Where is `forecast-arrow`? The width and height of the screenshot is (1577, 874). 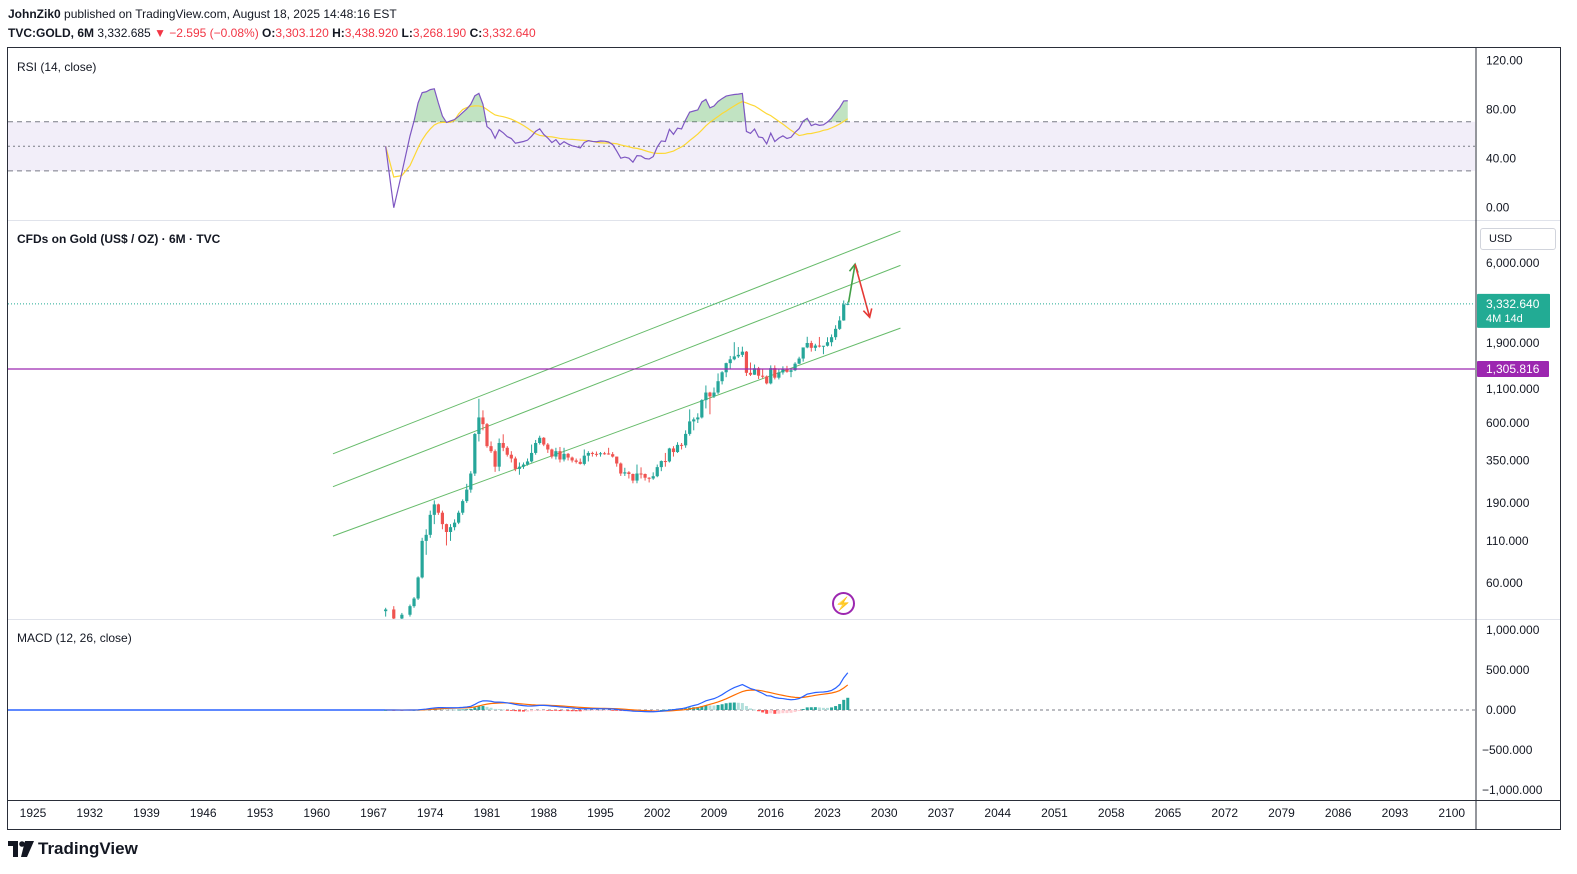 forecast-arrow is located at coordinates (862, 290).